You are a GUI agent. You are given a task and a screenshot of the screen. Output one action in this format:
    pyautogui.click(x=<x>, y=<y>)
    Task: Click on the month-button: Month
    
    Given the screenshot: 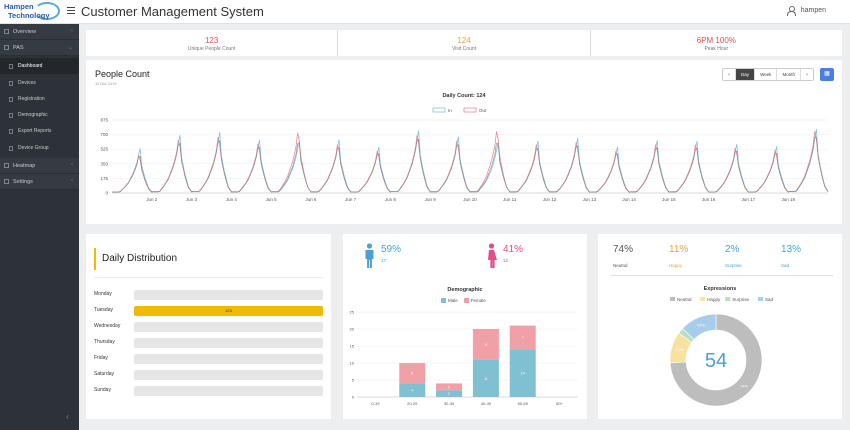 What is the action you would take?
    pyautogui.click(x=789, y=74)
    